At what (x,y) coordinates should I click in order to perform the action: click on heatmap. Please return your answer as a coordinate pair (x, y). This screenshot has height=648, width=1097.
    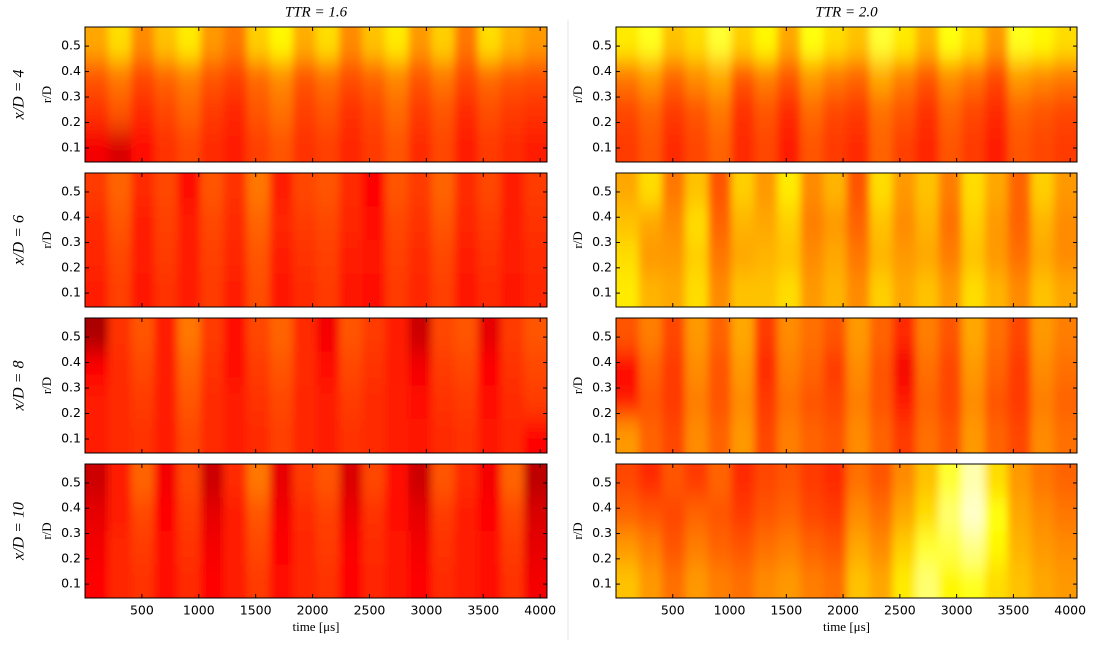
    Looking at the image, I should click on (316, 240).